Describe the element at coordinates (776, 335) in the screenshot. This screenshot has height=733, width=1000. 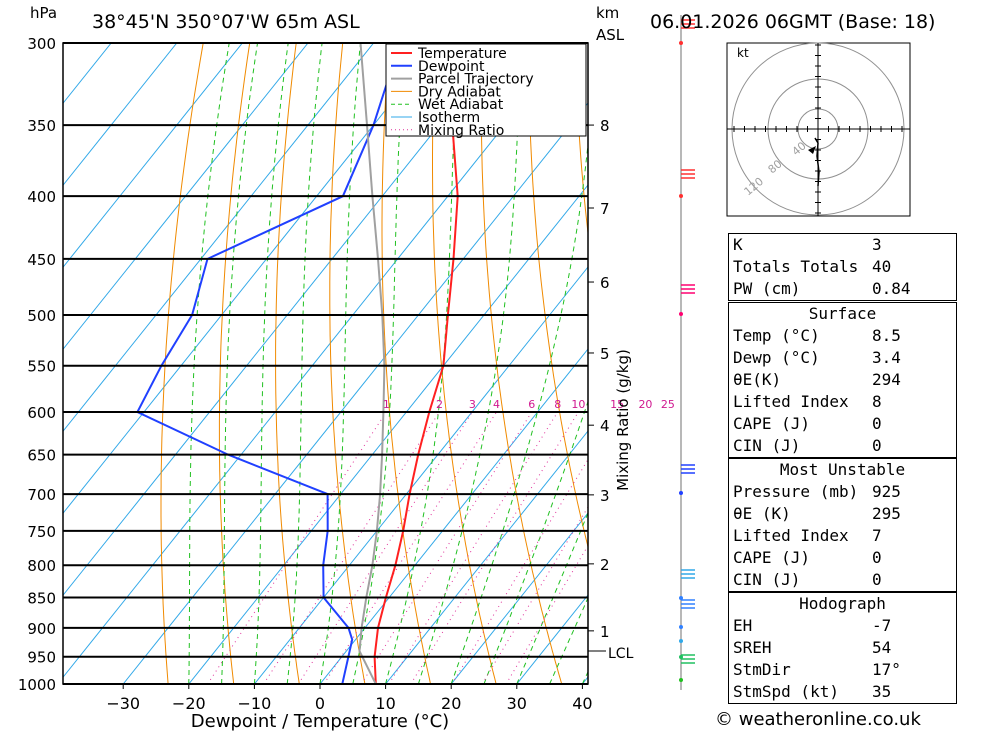
I see `index-label: Temp (°C)` at that location.